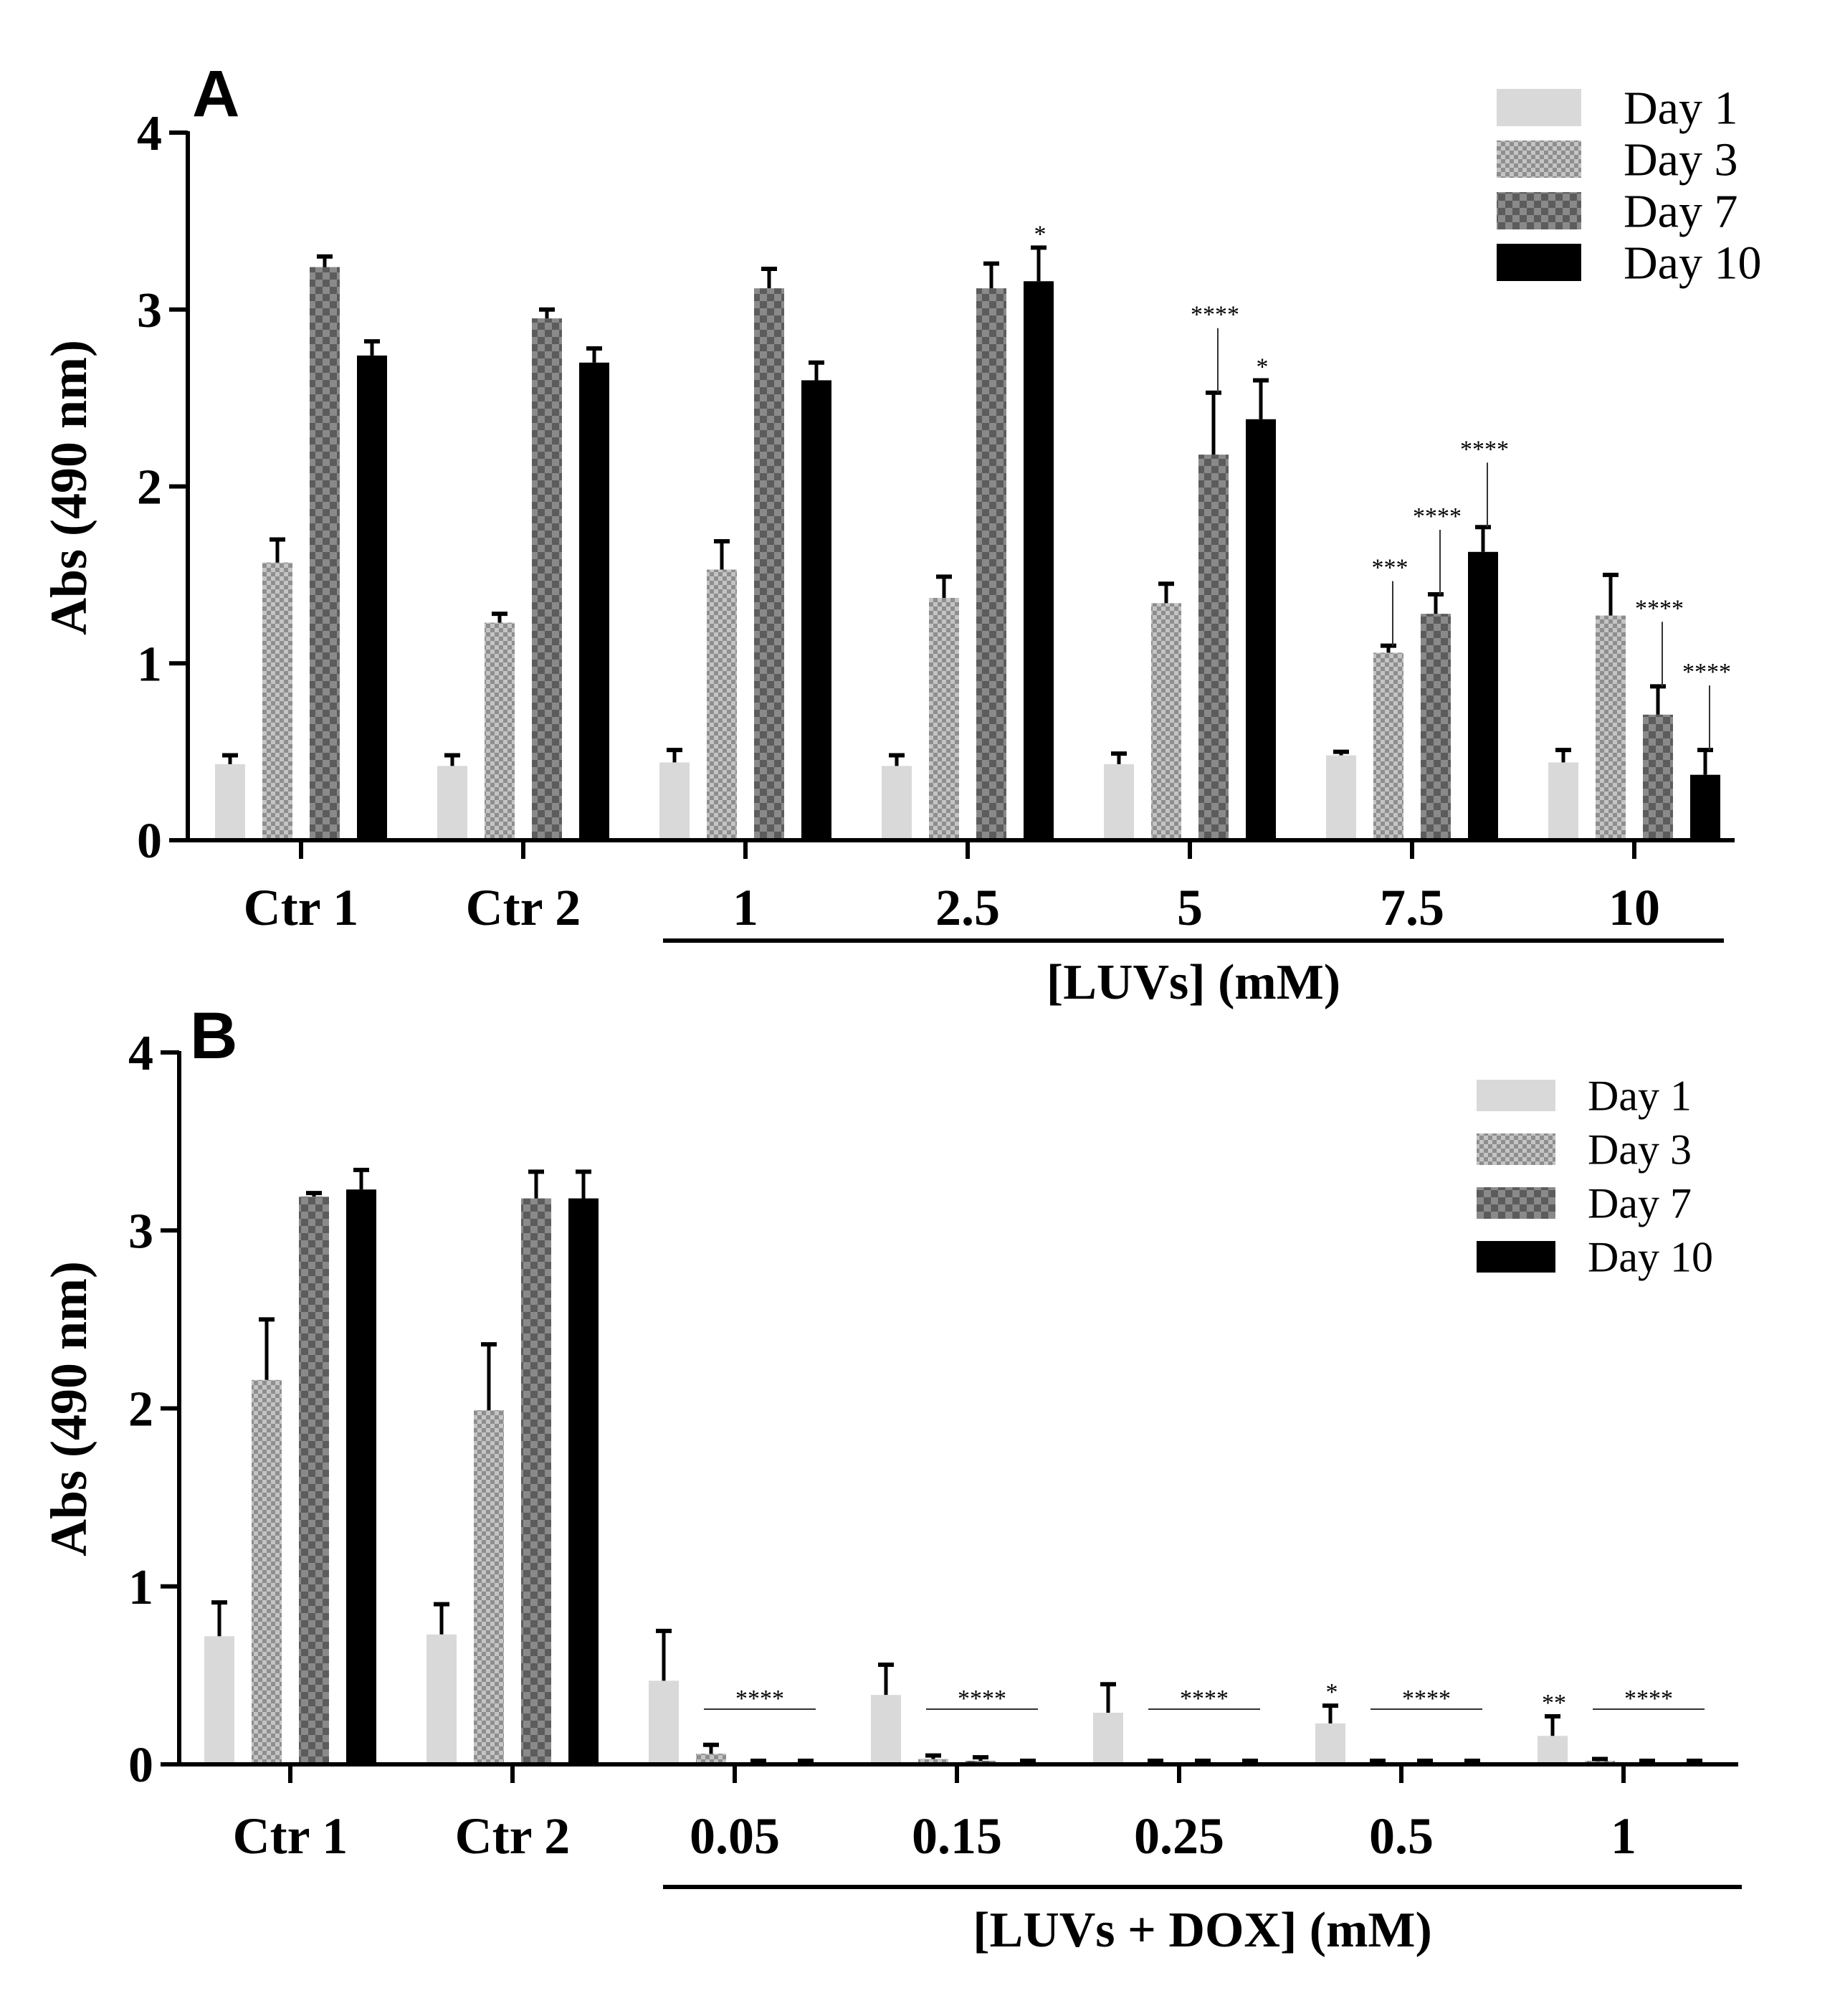 The width and height of the screenshot is (1840, 2016). What do you see at coordinates (1412, 907) in the screenshot?
I see `x-tick-label: 7.5` at bounding box center [1412, 907].